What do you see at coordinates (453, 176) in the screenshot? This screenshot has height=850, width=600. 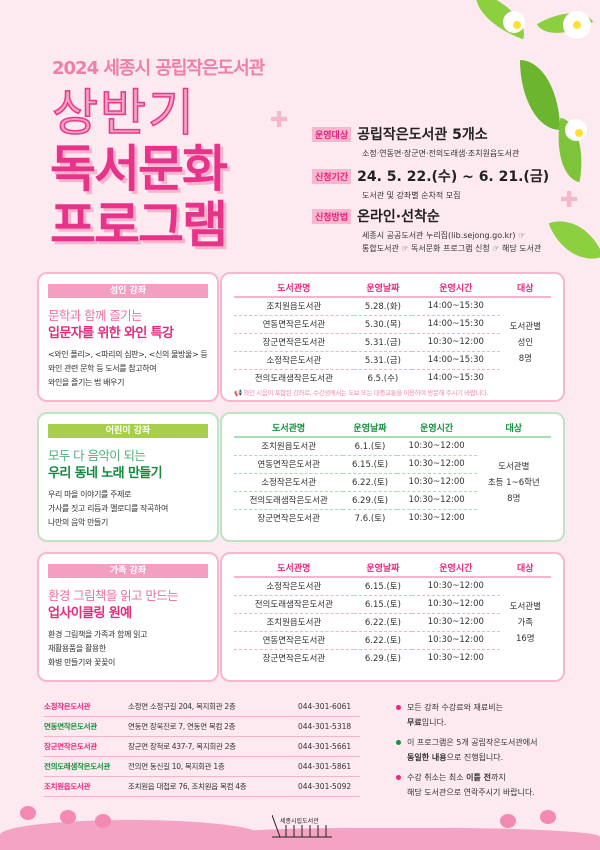 I see `info-value: 24. 5. 22.(수) ~ 6. 21.(금)` at bounding box center [453, 176].